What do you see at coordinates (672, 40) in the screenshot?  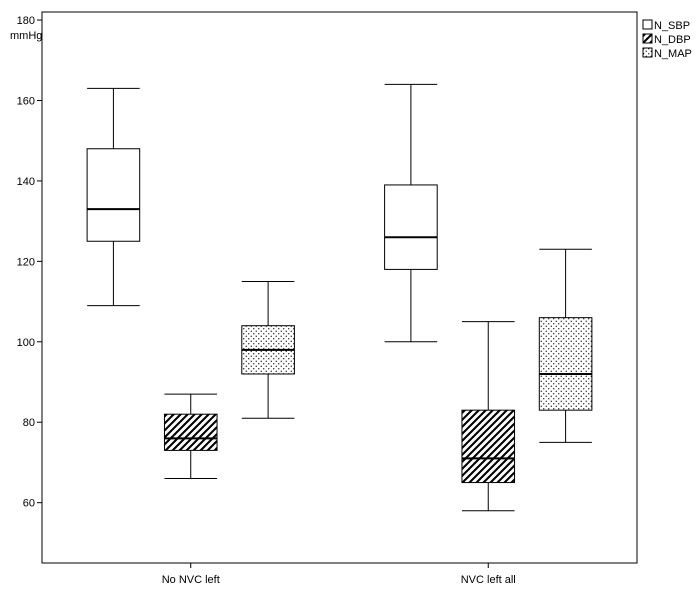 I see `legend-label: N_DBP` at bounding box center [672, 40].